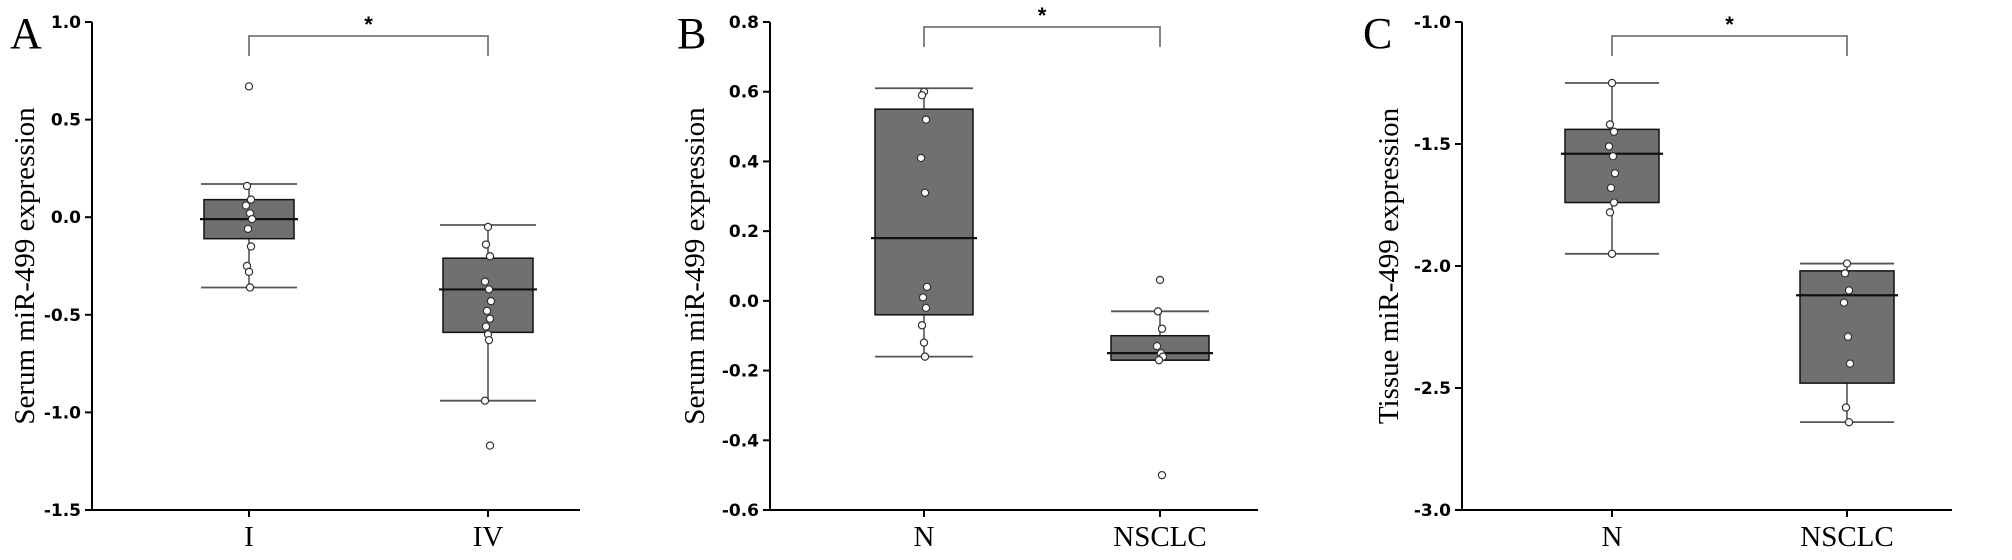 This screenshot has width=2012, height=560. I want to click on y-tick-label: 0.2, so click(744, 232).